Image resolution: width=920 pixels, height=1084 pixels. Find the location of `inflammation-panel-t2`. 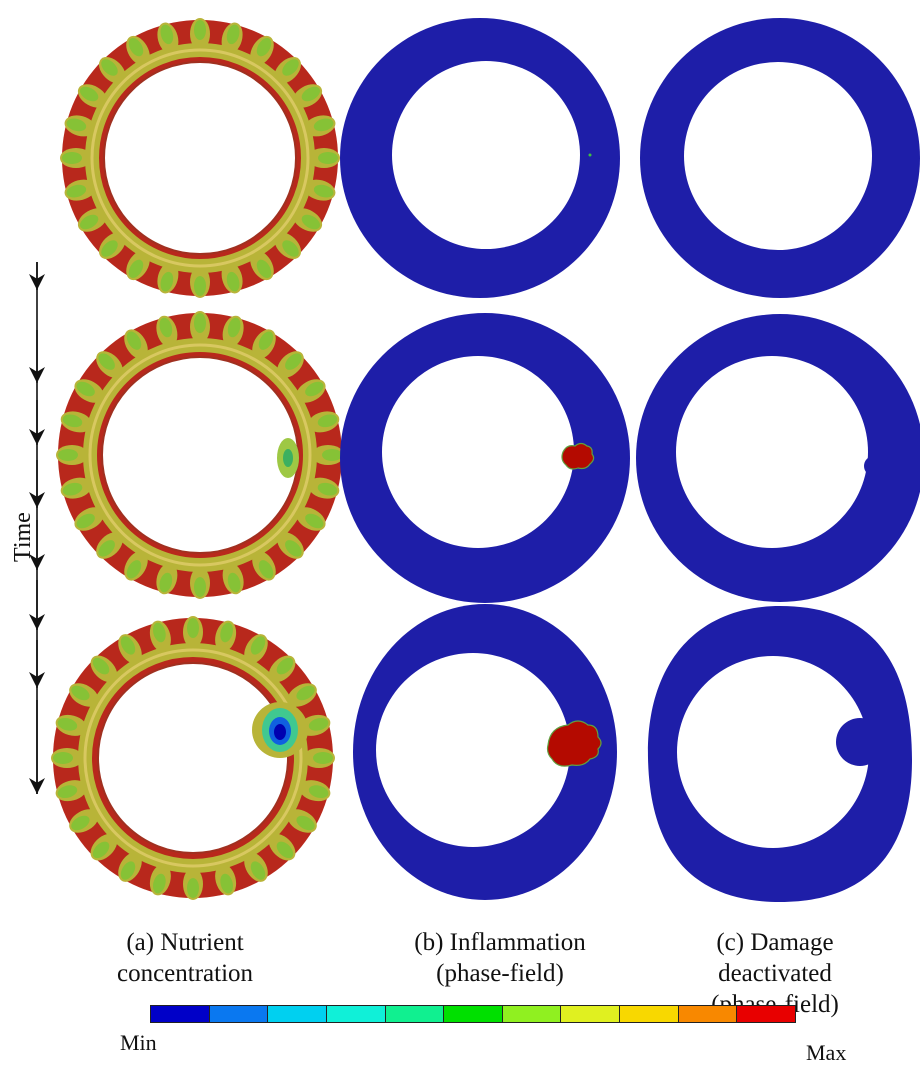

inflammation-panel-t2 is located at coordinates (485, 458).